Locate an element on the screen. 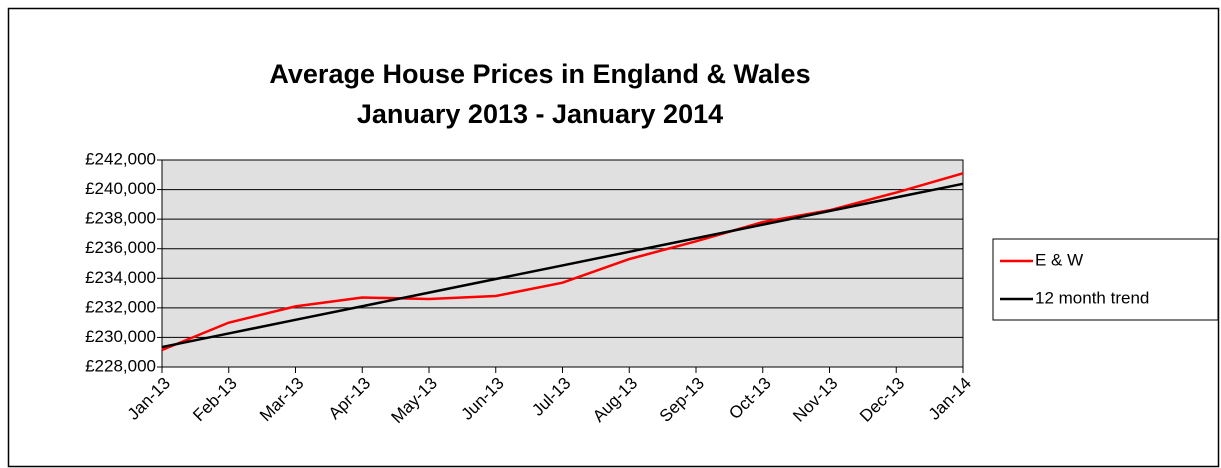 The height and width of the screenshot is (468, 1221). chart-subtitle: January 2013 - January 2014 is located at coordinates (540, 114).